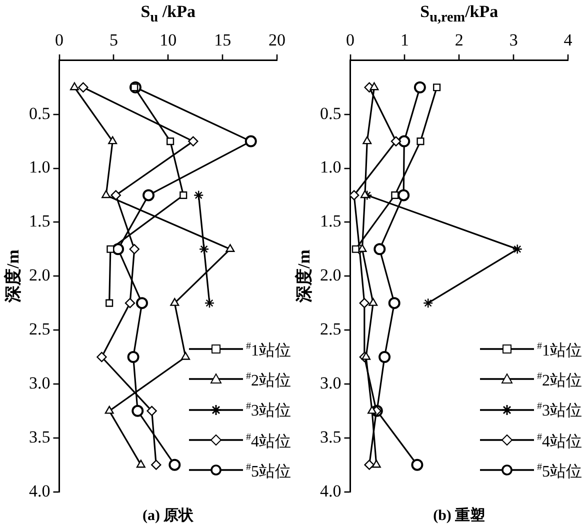  What do you see at coordinates (168, 40) in the screenshot?
I see `x-tick-label: 10` at bounding box center [168, 40].